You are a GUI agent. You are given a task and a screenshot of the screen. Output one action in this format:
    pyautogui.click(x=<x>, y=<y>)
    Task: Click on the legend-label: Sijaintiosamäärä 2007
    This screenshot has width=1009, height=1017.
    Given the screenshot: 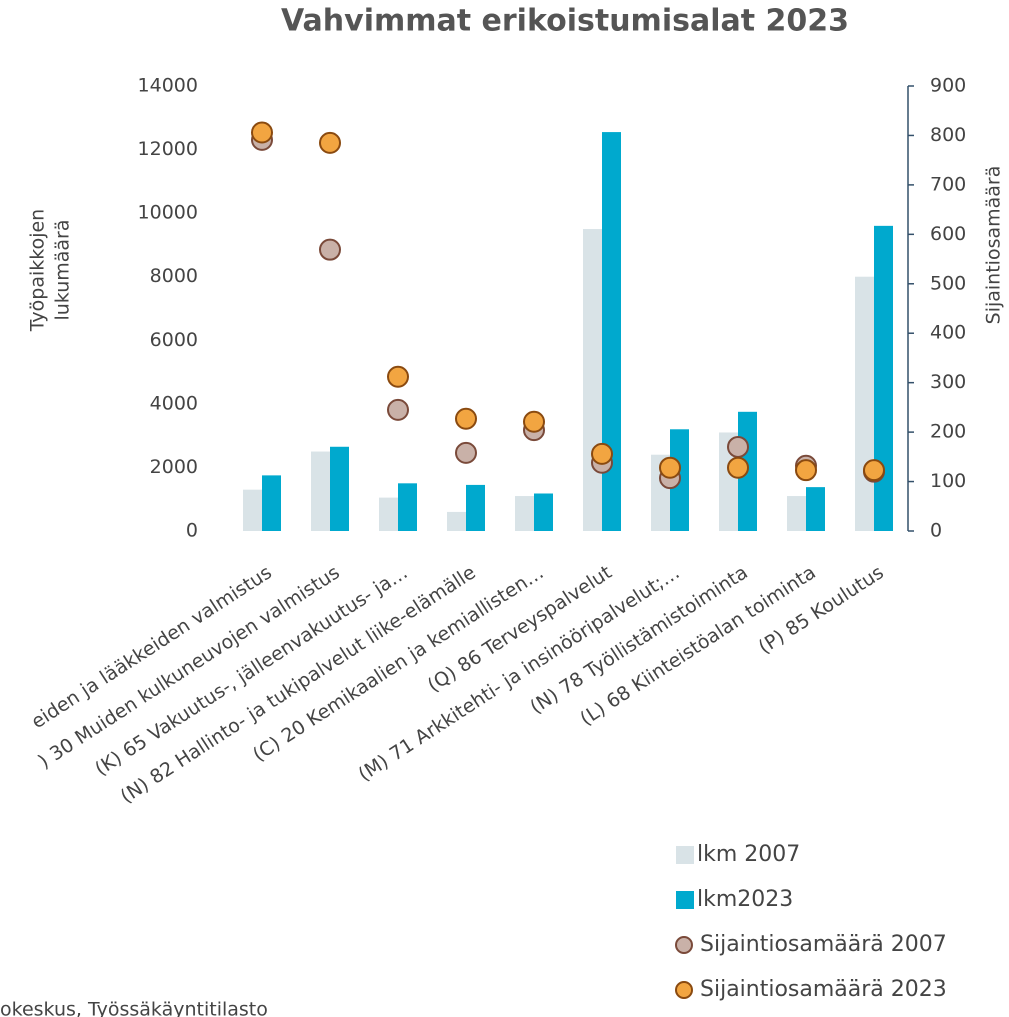 What is the action you would take?
    pyautogui.click(x=823, y=944)
    